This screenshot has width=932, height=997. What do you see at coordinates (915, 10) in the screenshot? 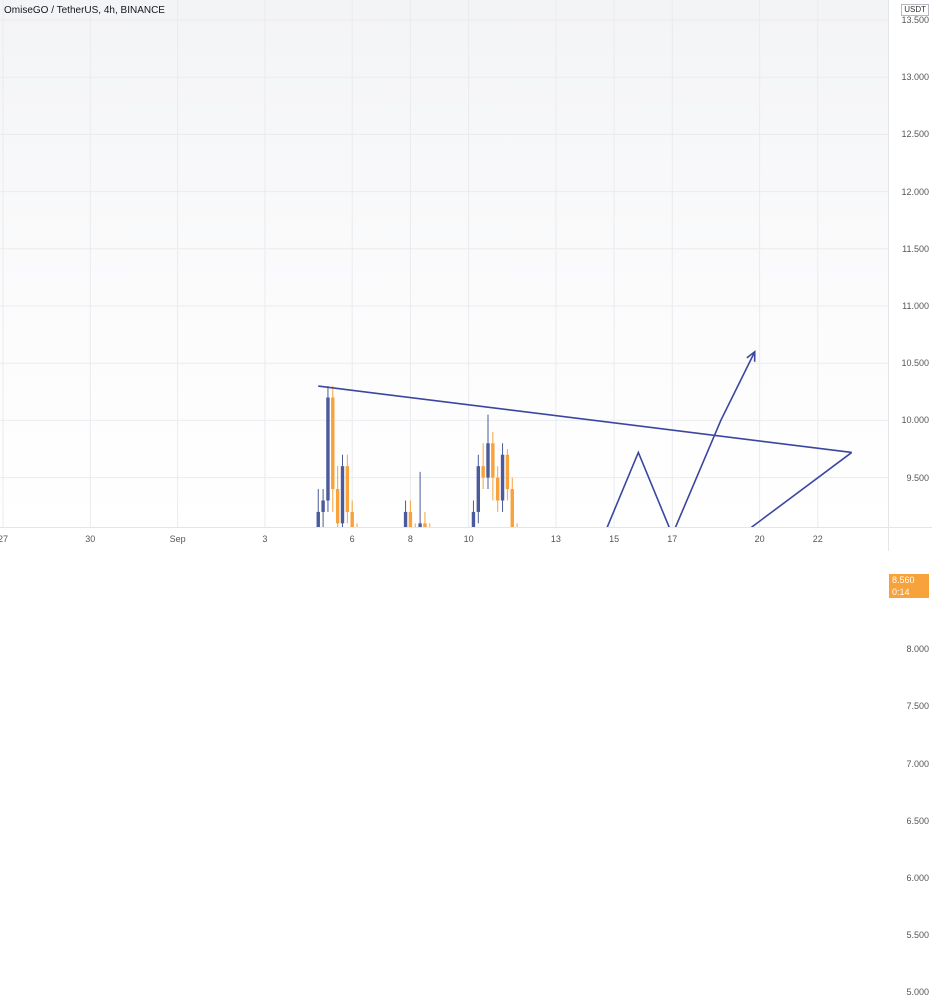
I see `currency-label: USDT` at bounding box center [915, 10].